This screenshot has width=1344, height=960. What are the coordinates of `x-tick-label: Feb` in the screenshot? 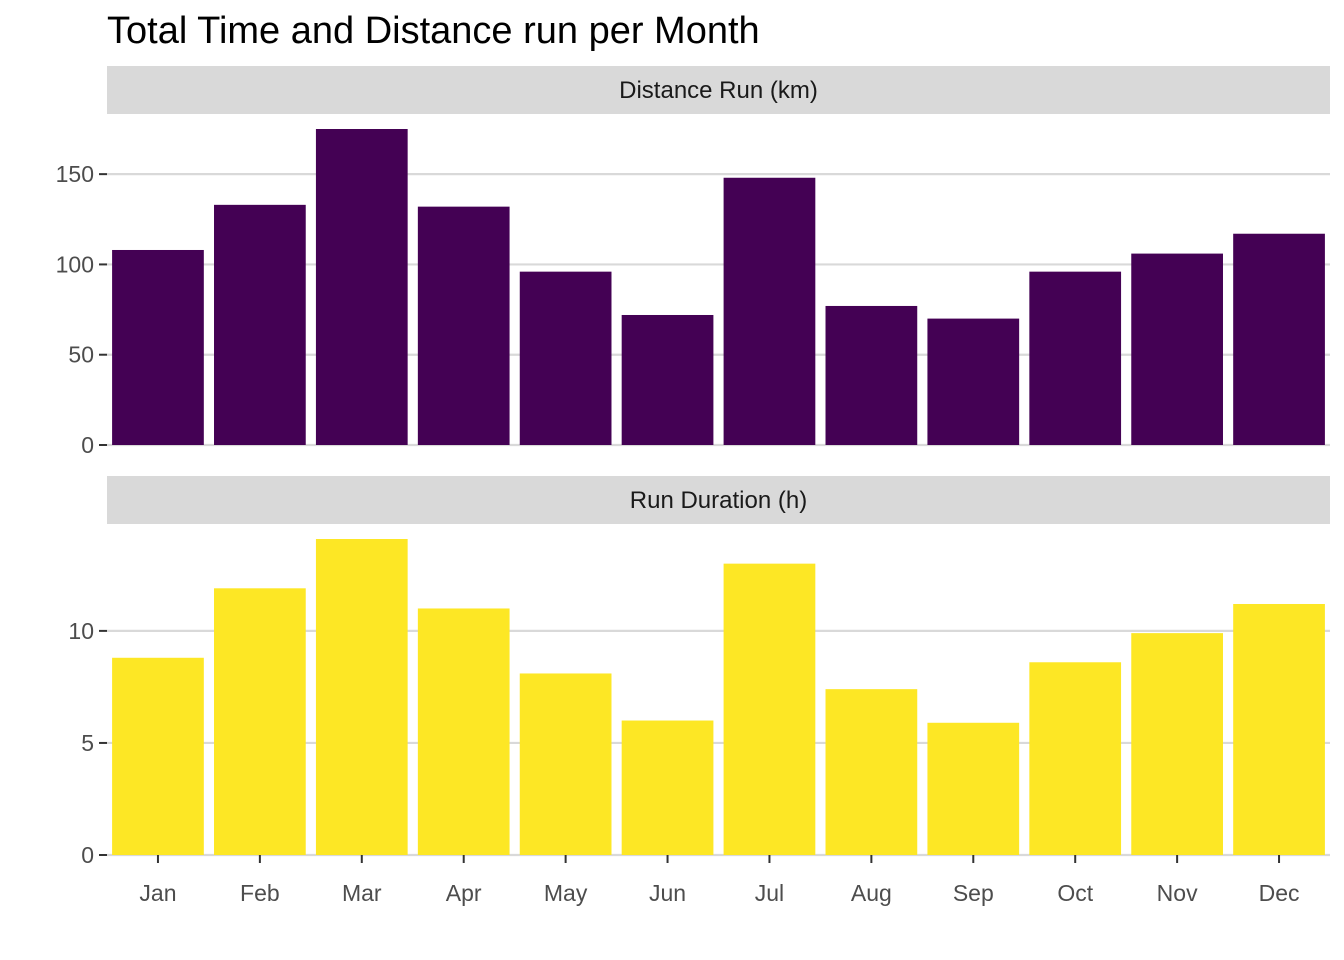 It's located at (260, 893).